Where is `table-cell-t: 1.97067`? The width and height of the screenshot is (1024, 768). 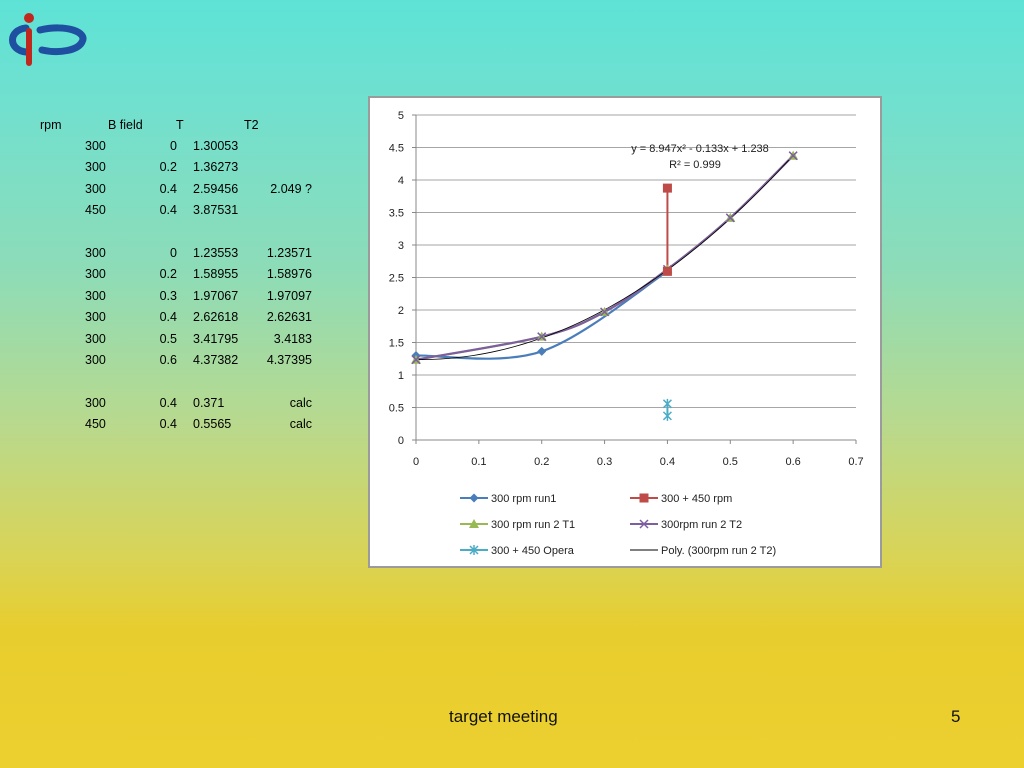 table-cell-t: 1.97067 is located at coordinates (216, 295).